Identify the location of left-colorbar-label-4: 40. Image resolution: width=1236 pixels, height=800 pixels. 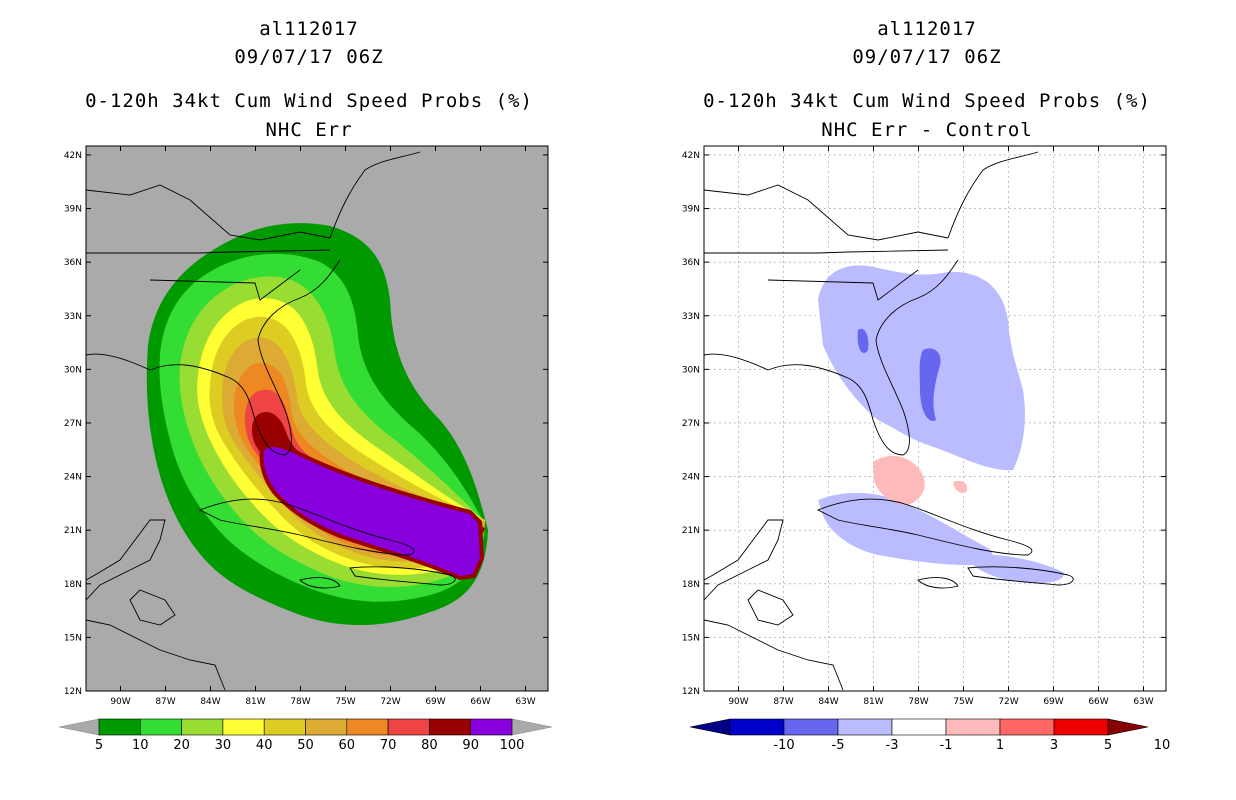
(264, 745).